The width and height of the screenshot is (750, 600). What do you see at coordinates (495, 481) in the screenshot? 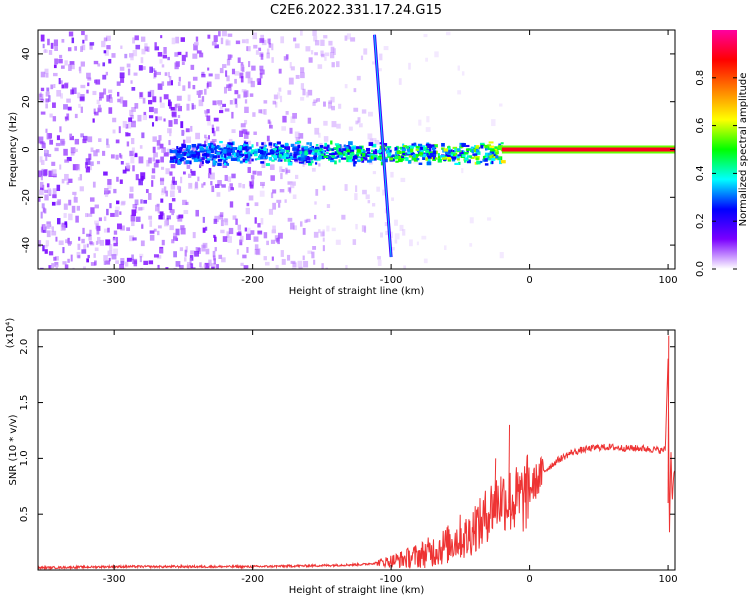
I see `snr-spike` at bounding box center [495, 481].